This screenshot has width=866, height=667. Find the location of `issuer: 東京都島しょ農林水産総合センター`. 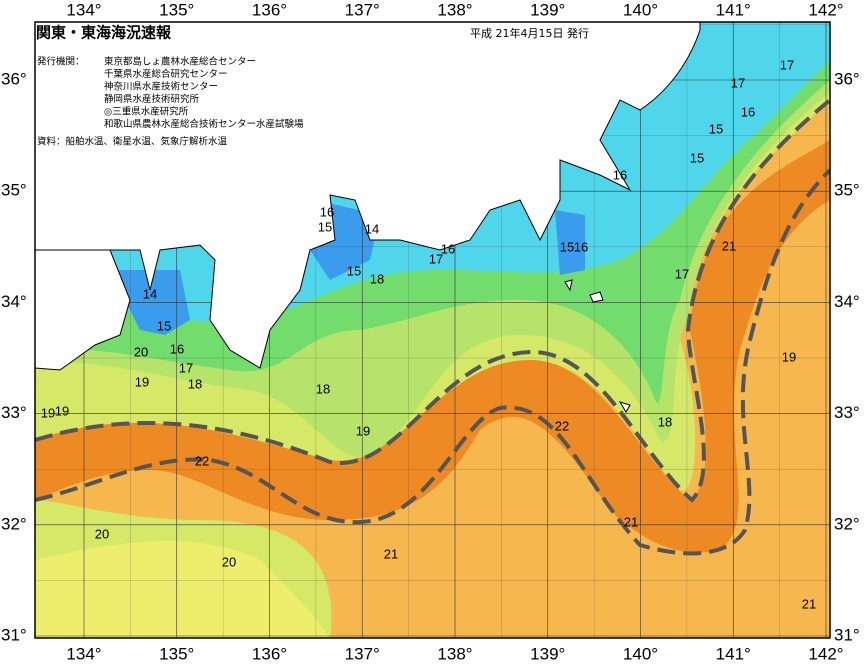

issuer: 東京都島しょ農林水産総合センター is located at coordinates (180, 62).